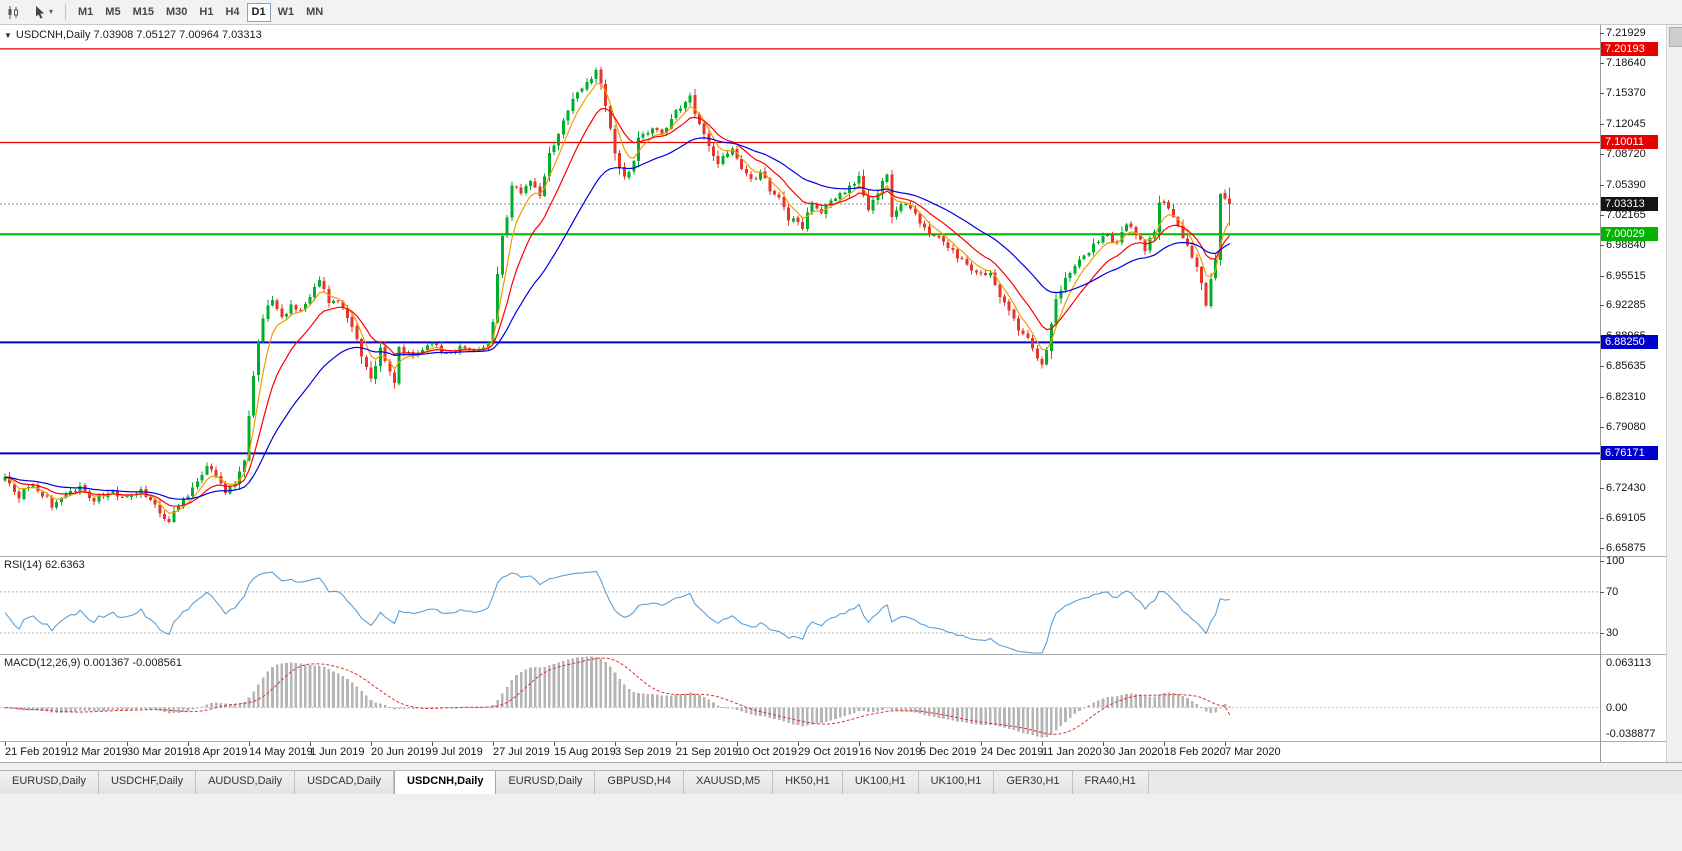  What do you see at coordinates (1626, 215) in the screenshot?
I see `price-tick-label: 7.02165` at bounding box center [1626, 215].